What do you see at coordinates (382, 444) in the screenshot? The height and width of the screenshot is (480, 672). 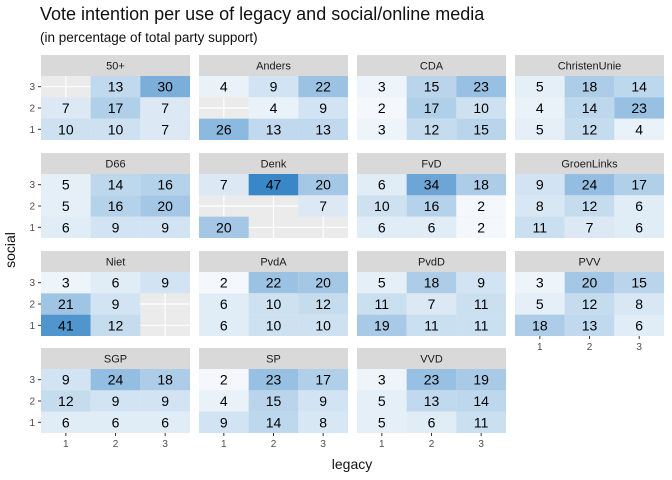 I see `x-tick-label: 1` at bounding box center [382, 444].